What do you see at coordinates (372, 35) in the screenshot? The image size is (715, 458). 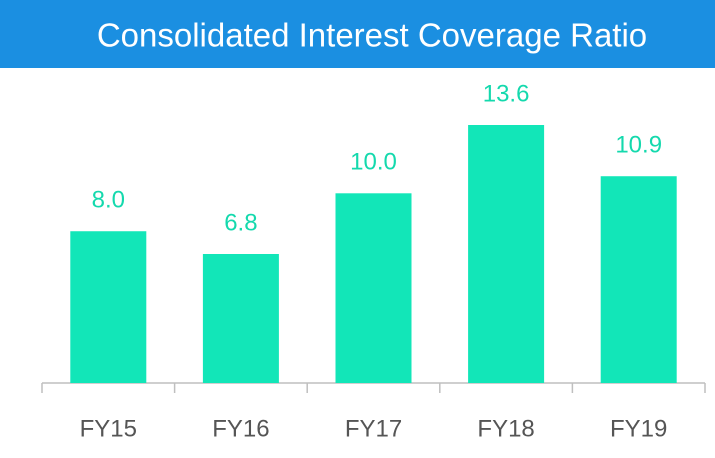 I see `chart-title: Consolidated Interest Coverage Ratio` at bounding box center [372, 35].